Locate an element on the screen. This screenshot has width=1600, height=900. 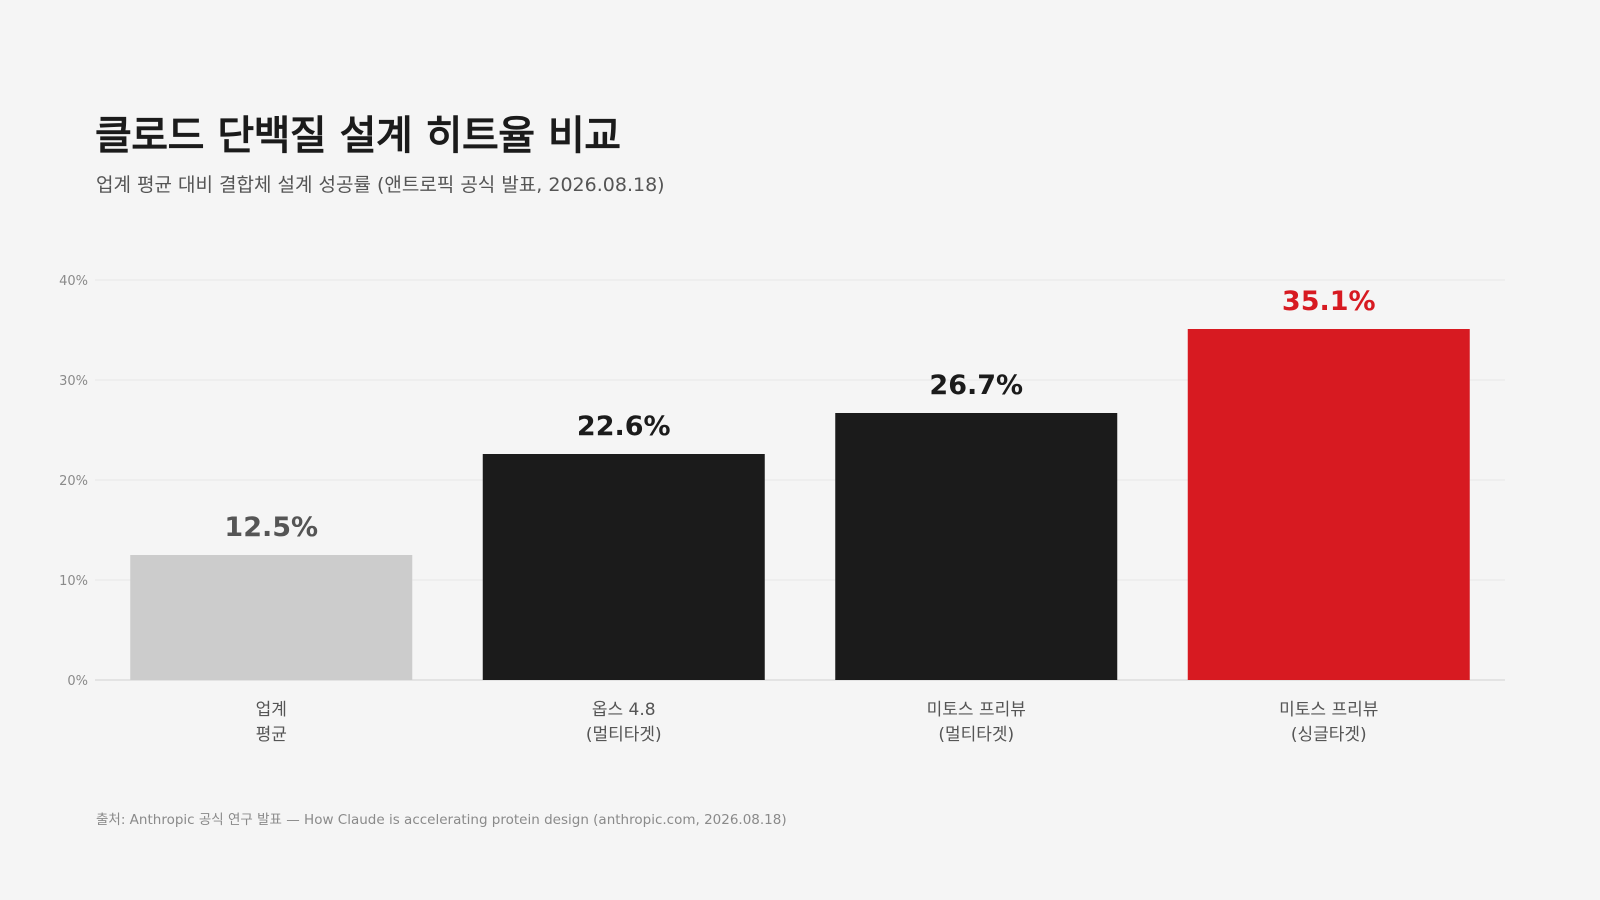
chart-title: 클로드 단백질 설계 히트율 비교 is located at coordinates (358, 136).